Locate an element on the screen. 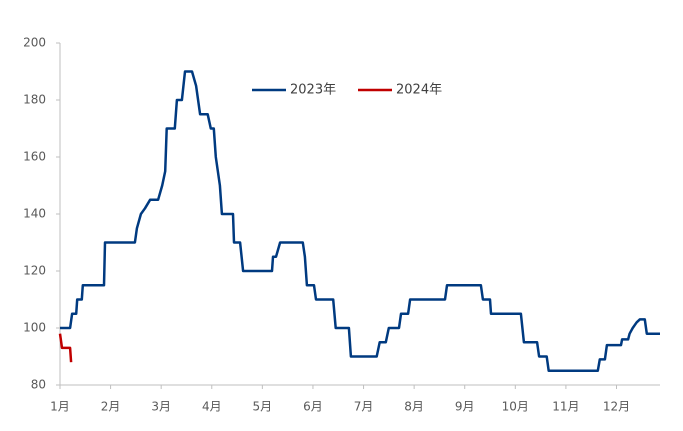 This screenshot has height=431, width=683. x-tick-label: 4月 is located at coordinates (212, 407).